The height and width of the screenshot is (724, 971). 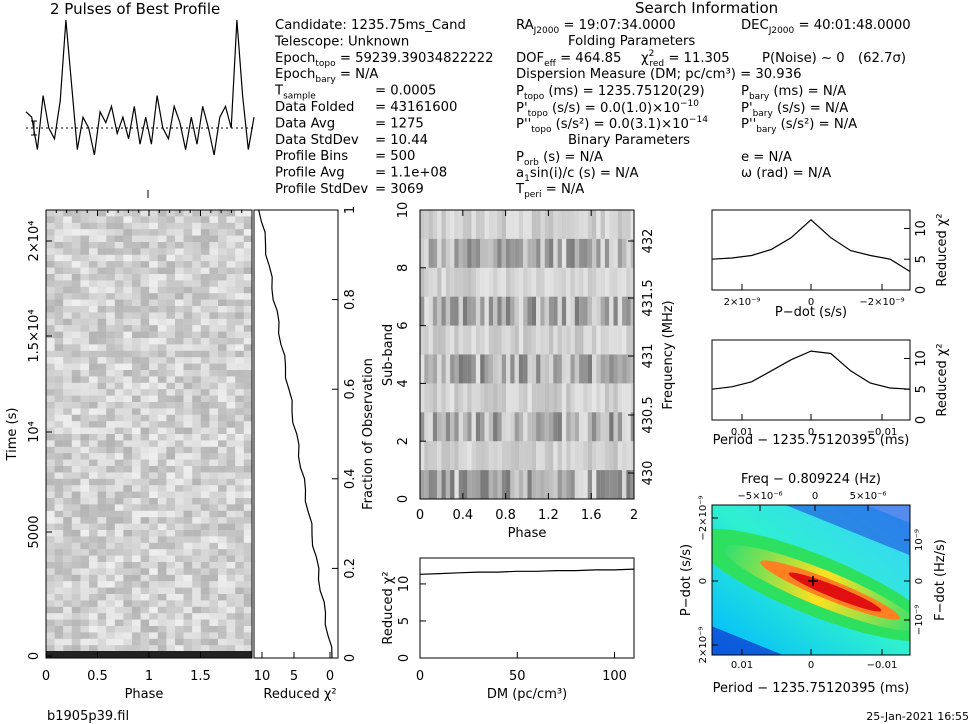 I want to click on tick-label: −10⁻⁹, so click(x=919, y=620).